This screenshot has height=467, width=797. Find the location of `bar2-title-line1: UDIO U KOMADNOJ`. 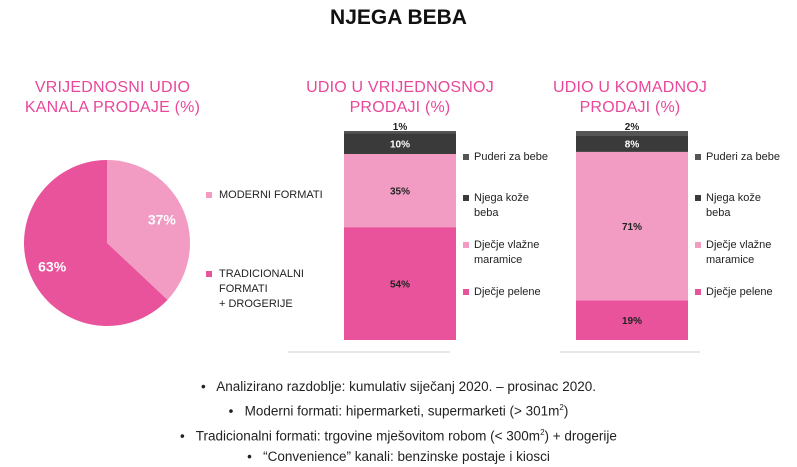

bar2-title-line1: UDIO U KOMADNOJ is located at coordinates (630, 87).